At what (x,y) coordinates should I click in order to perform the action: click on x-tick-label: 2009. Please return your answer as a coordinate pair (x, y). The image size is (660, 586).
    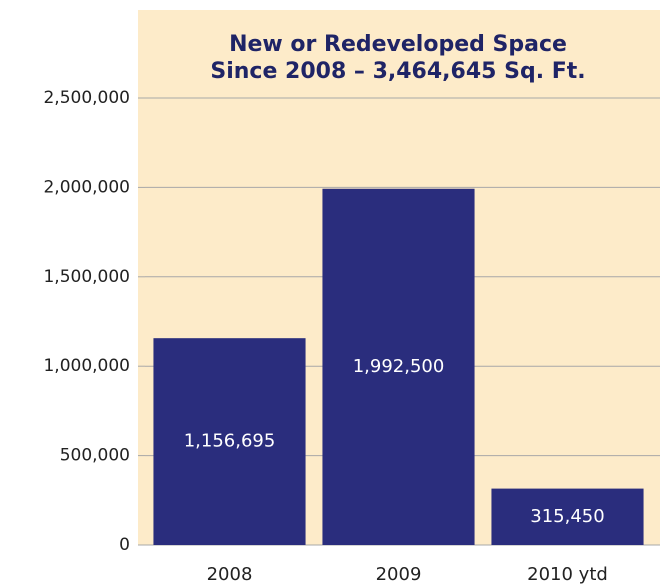
    Looking at the image, I should click on (399, 574).